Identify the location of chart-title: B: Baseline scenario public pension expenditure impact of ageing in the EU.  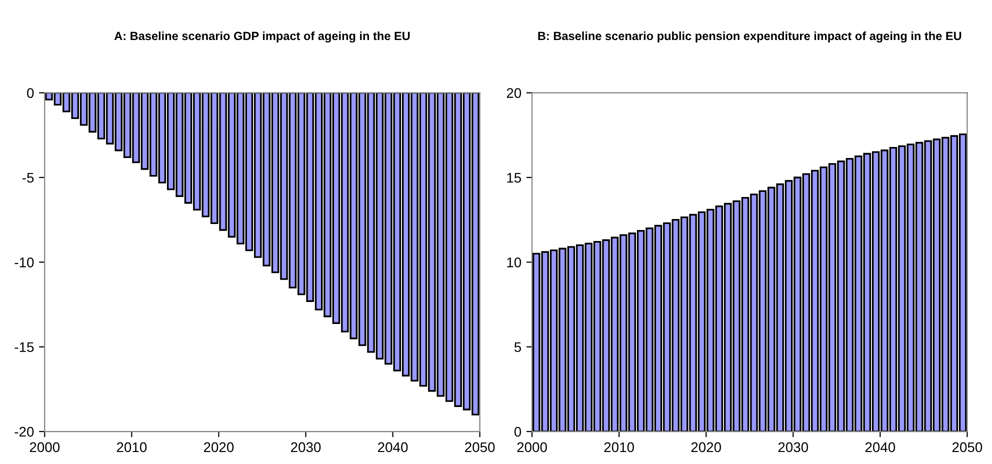
(750, 37).